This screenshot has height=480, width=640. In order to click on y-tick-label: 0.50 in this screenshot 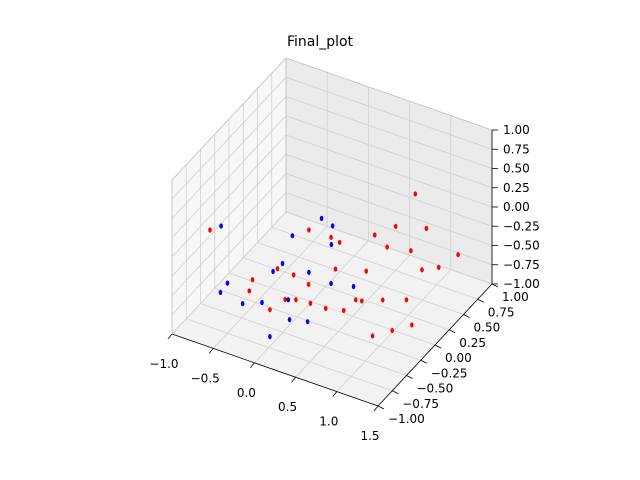, I will do `click(487, 328)`.